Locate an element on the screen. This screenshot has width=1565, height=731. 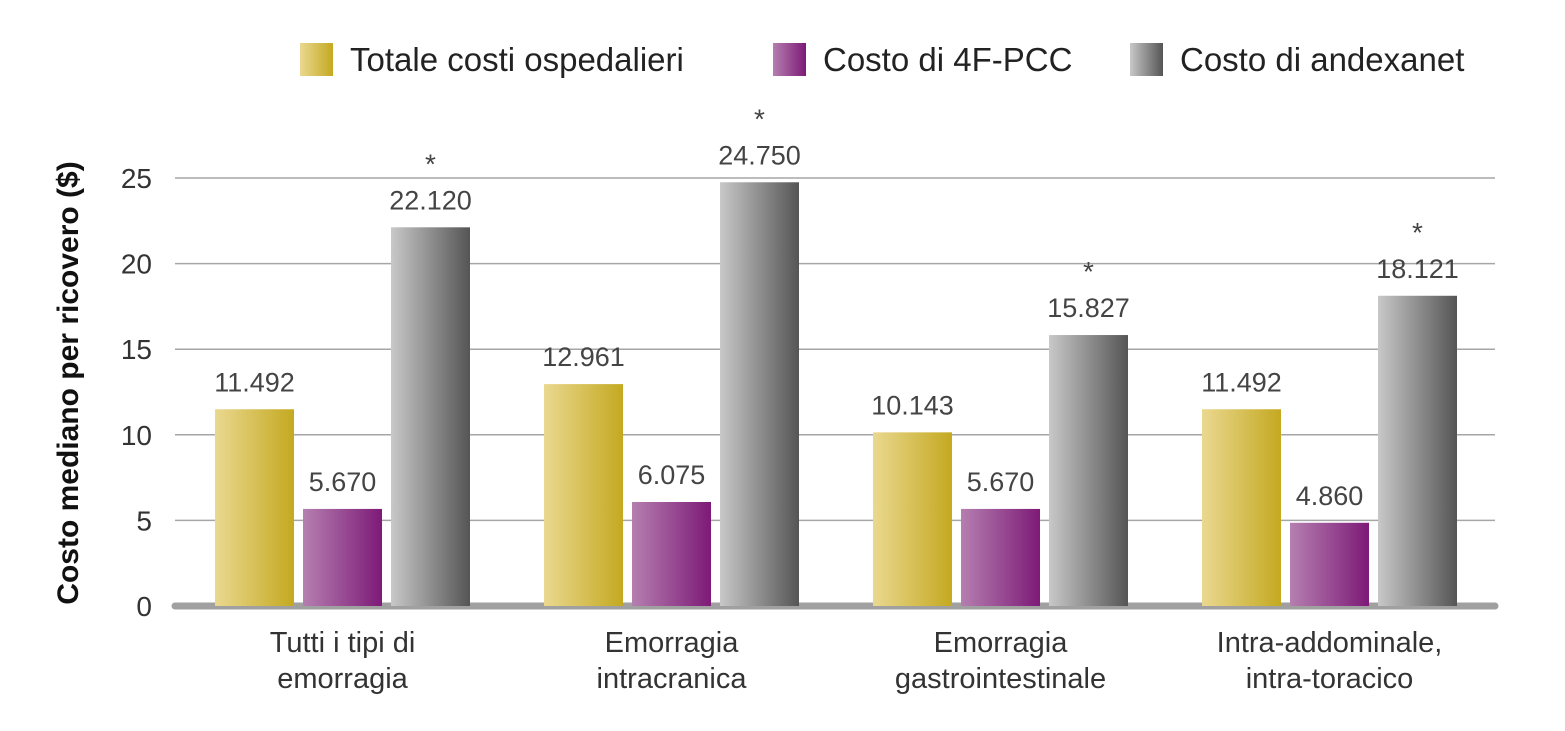
y-tick-label: 5 is located at coordinates (144, 520).